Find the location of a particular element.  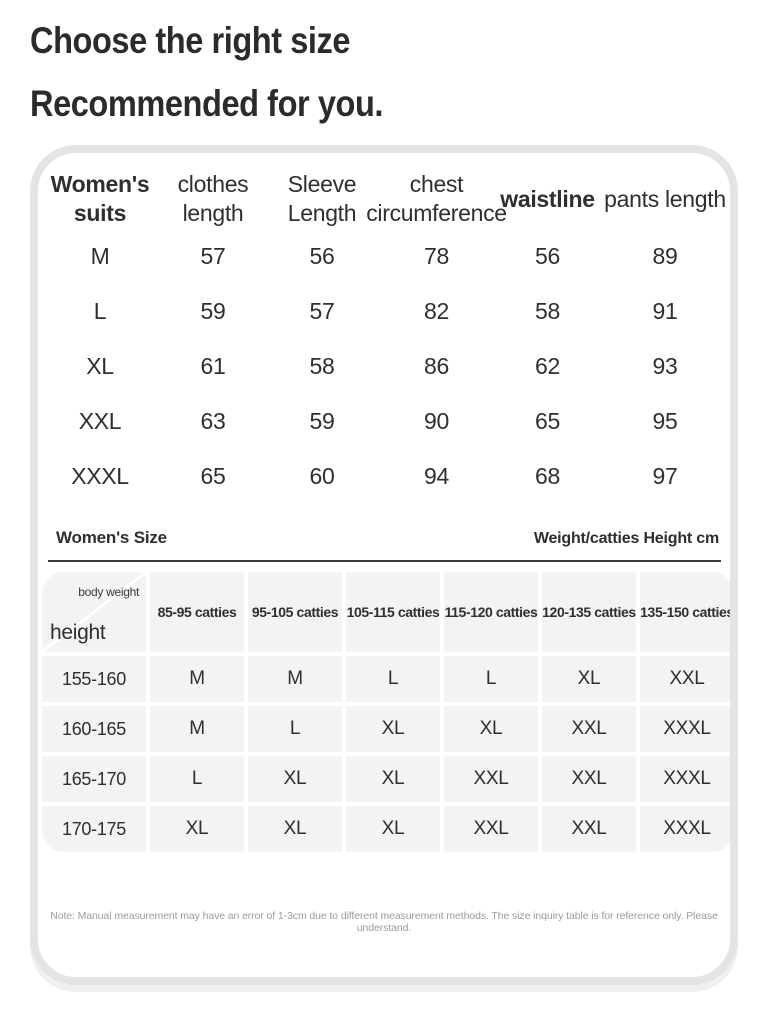

weight-column-header: 85-95 catties is located at coordinates (197, 612).